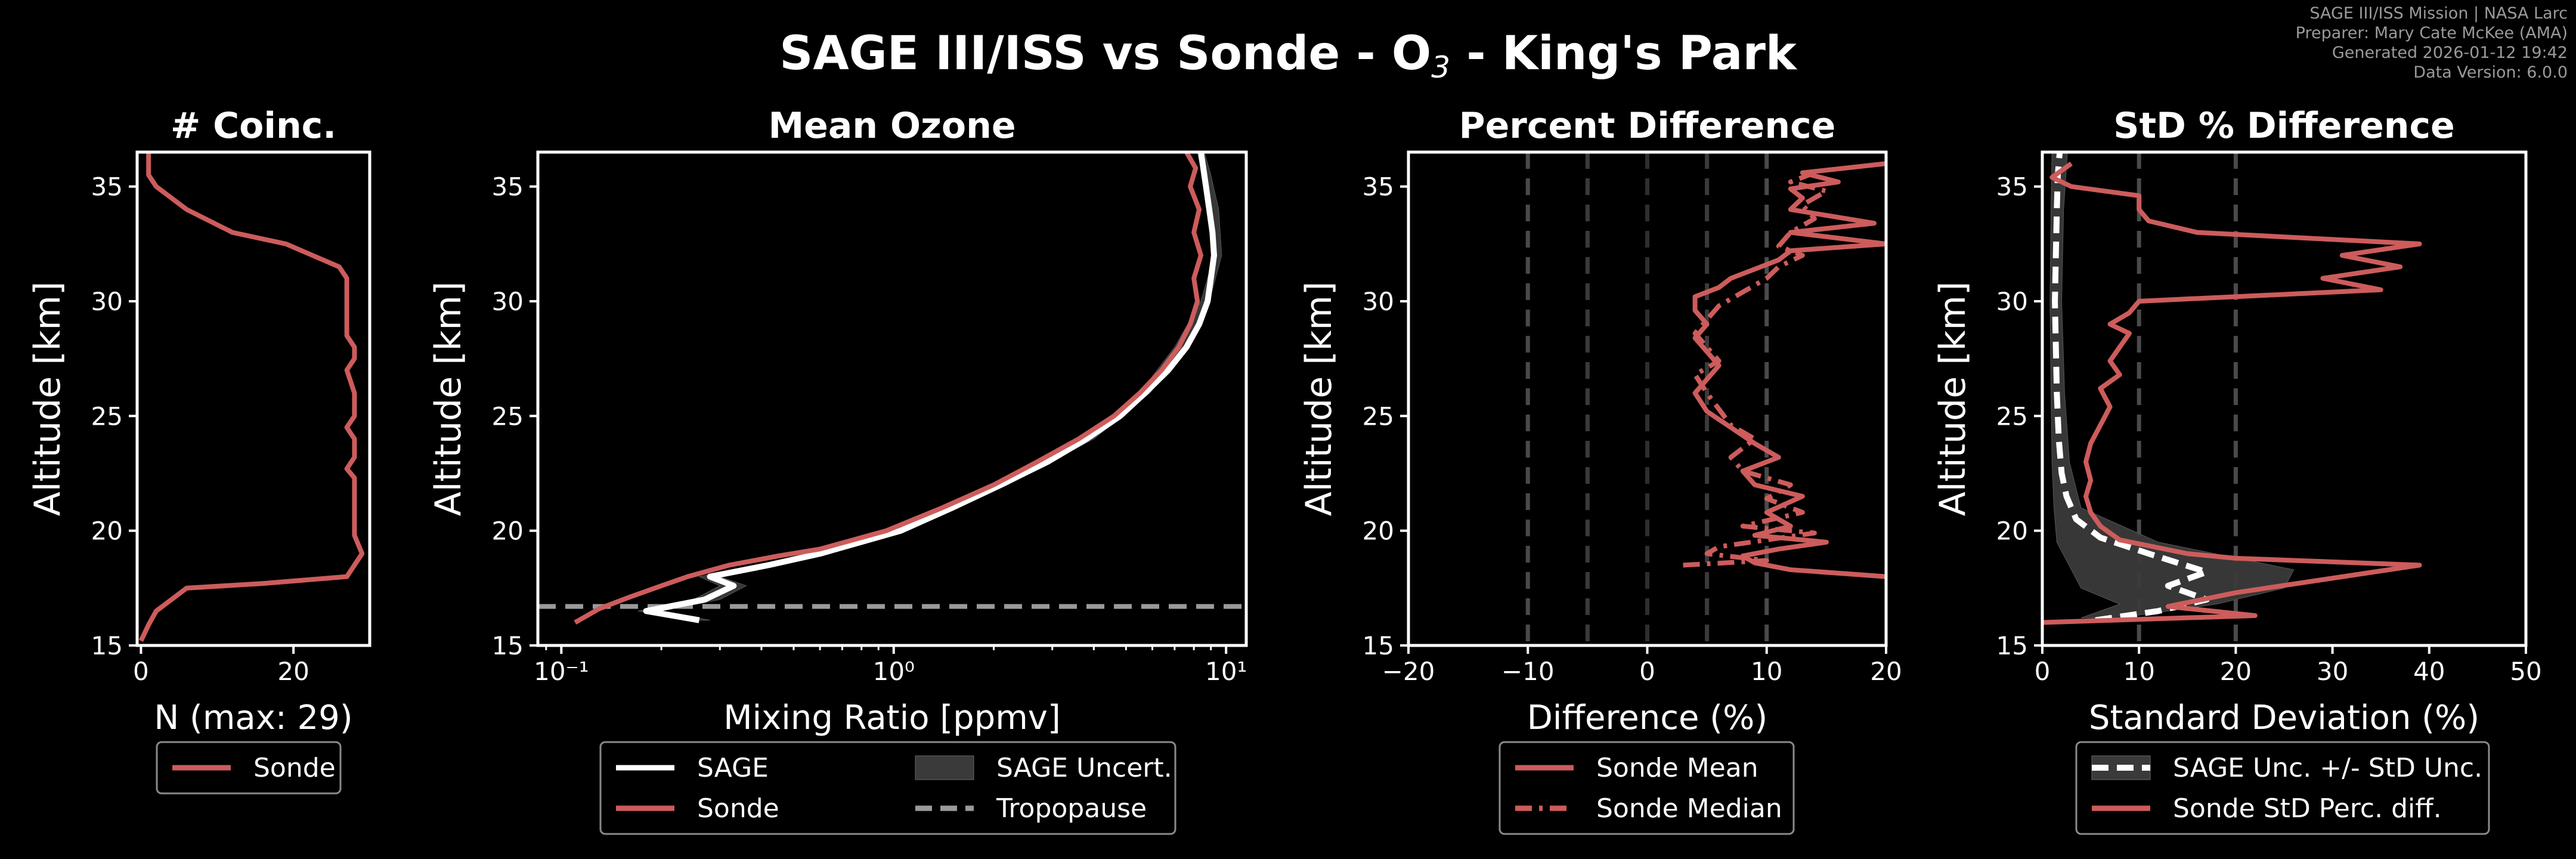 This screenshot has height=859, width=2576. What do you see at coordinates (2333, 671) in the screenshot?
I see `x-tick-label: 30` at bounding box center [2333, 671].